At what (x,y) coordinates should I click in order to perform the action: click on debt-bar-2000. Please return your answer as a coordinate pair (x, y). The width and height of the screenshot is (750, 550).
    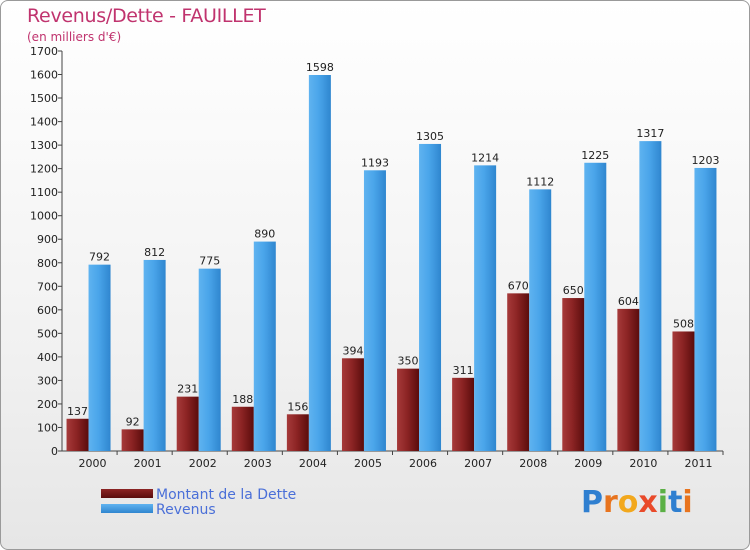
    Looking at the image, I should click on (77, 434).